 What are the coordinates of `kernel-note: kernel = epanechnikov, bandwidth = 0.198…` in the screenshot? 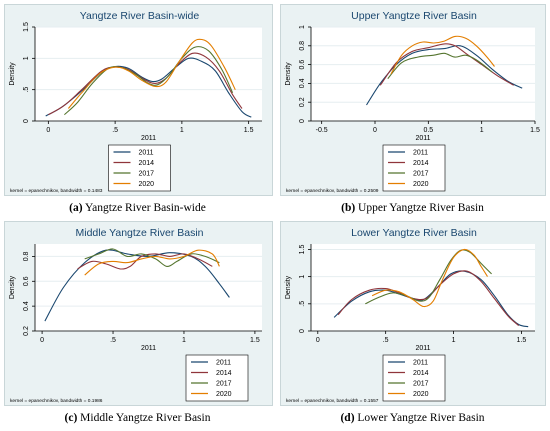 It's located at (56, 401).